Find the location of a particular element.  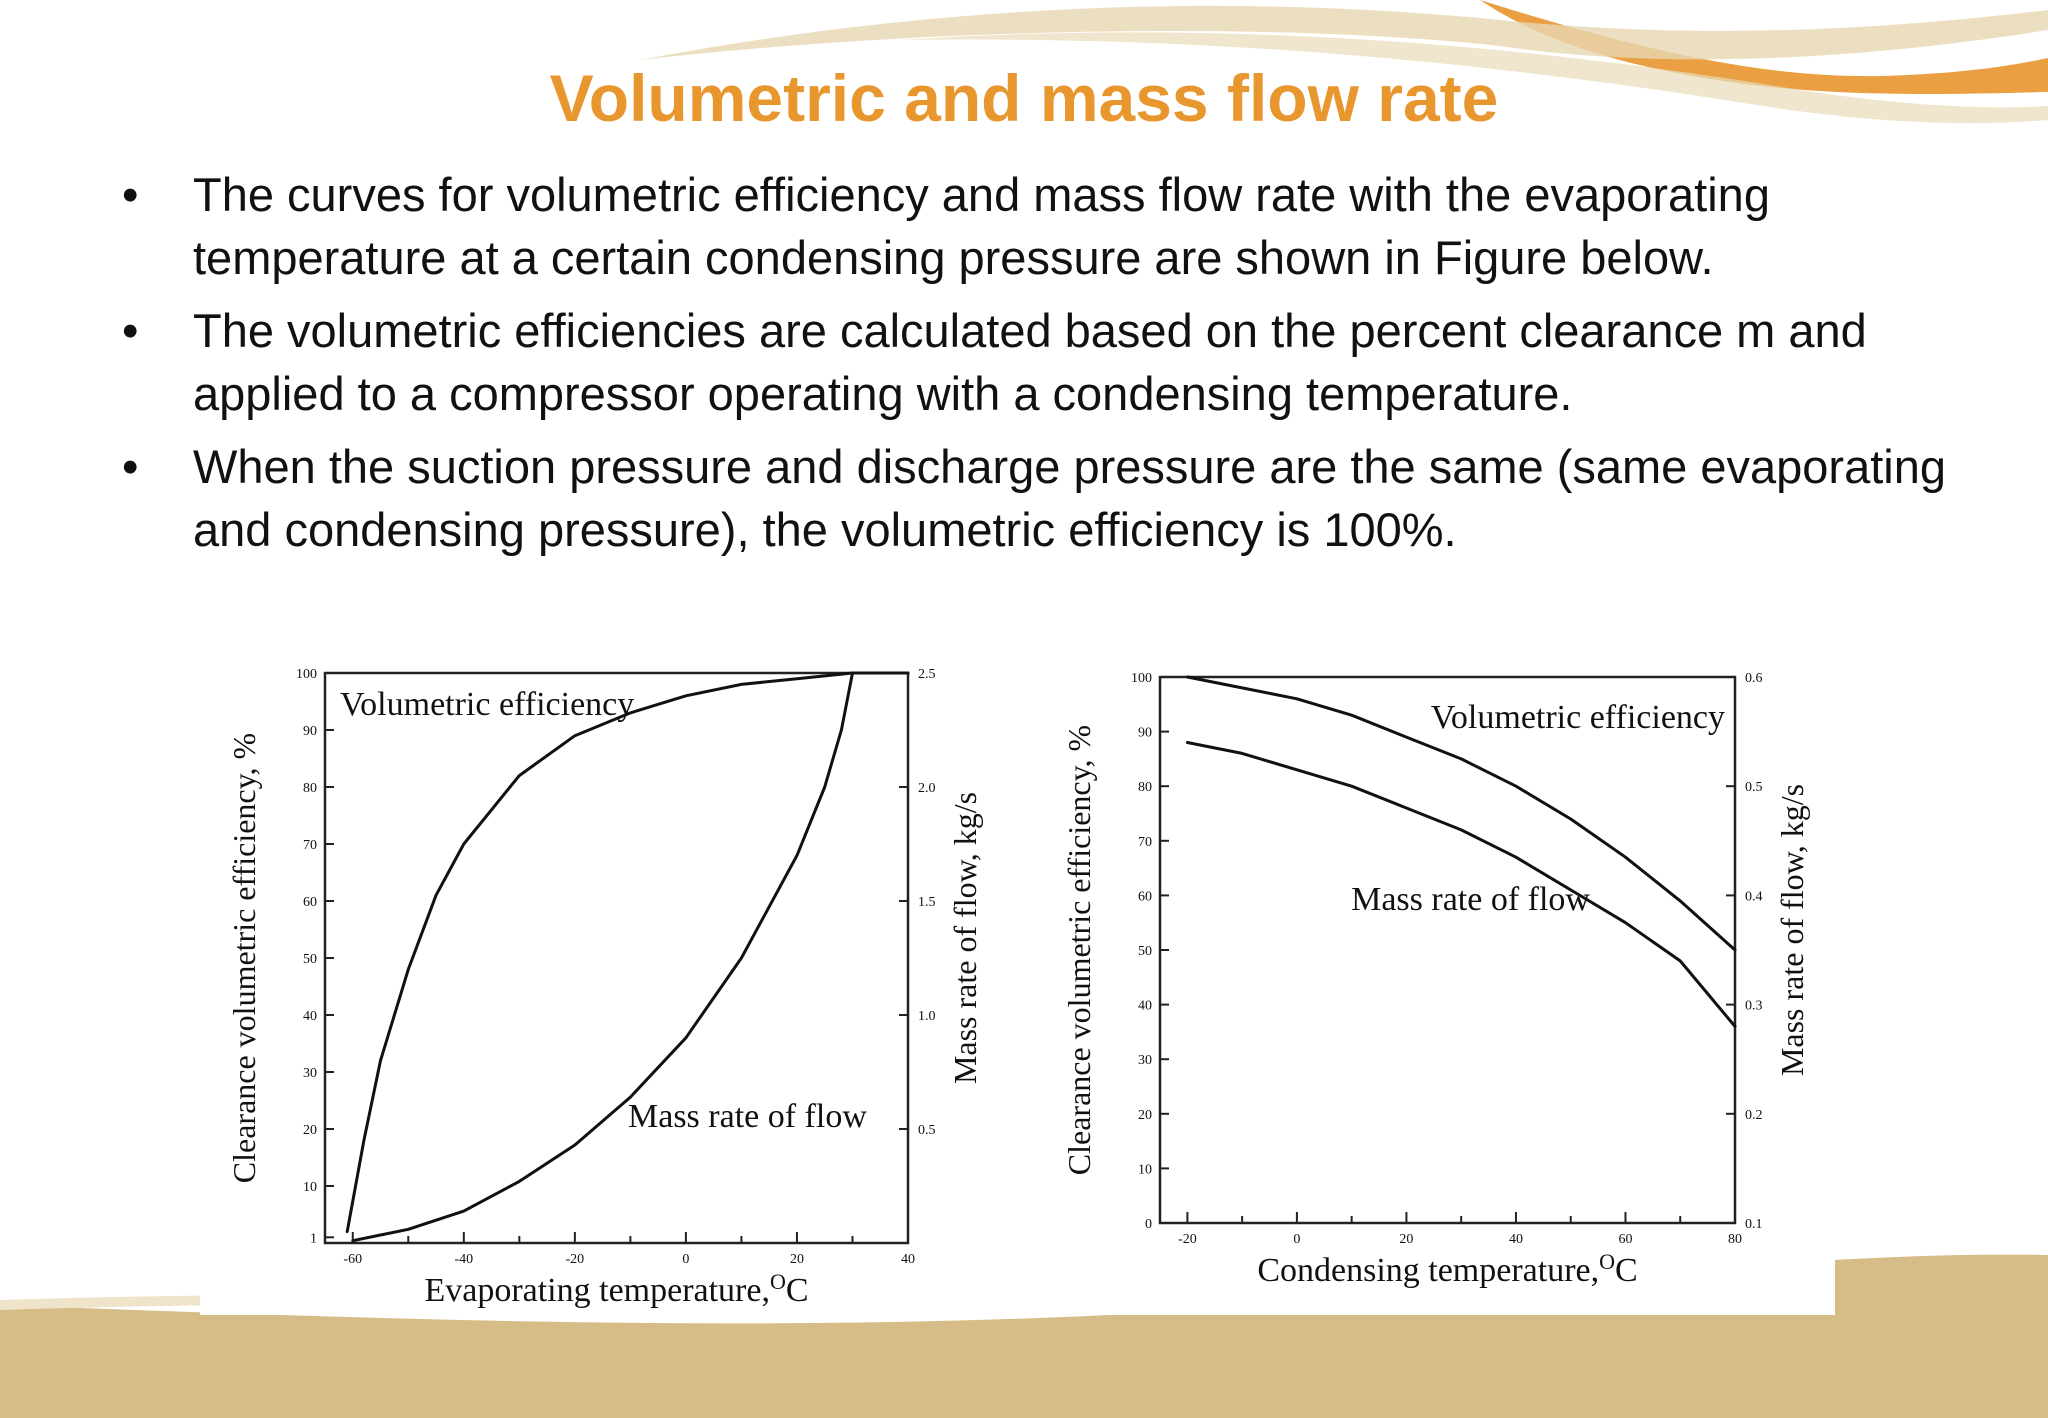

x-axis-label: Evaporating temperature,OC is located at coordinates (616, 1289).